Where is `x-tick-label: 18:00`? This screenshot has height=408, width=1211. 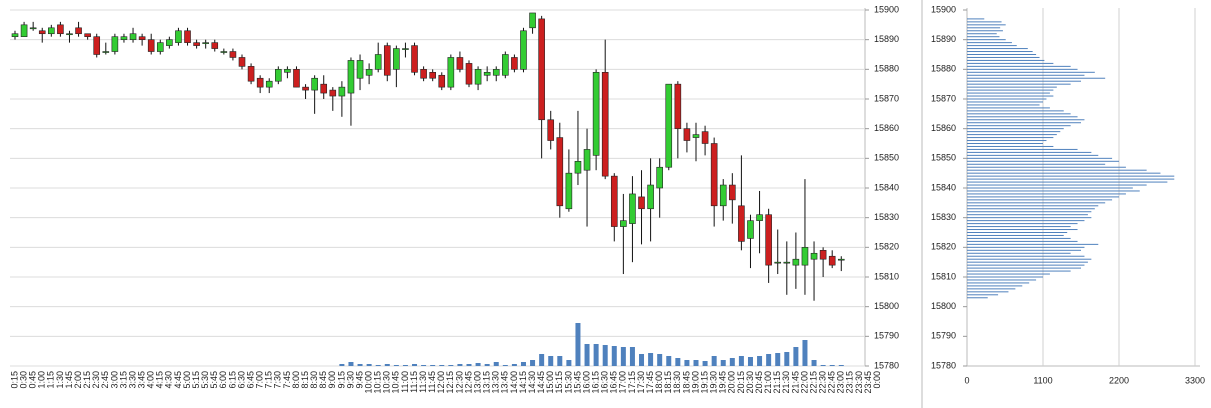
x-tick-label: 18:00 is located at coordinates (659, 382).